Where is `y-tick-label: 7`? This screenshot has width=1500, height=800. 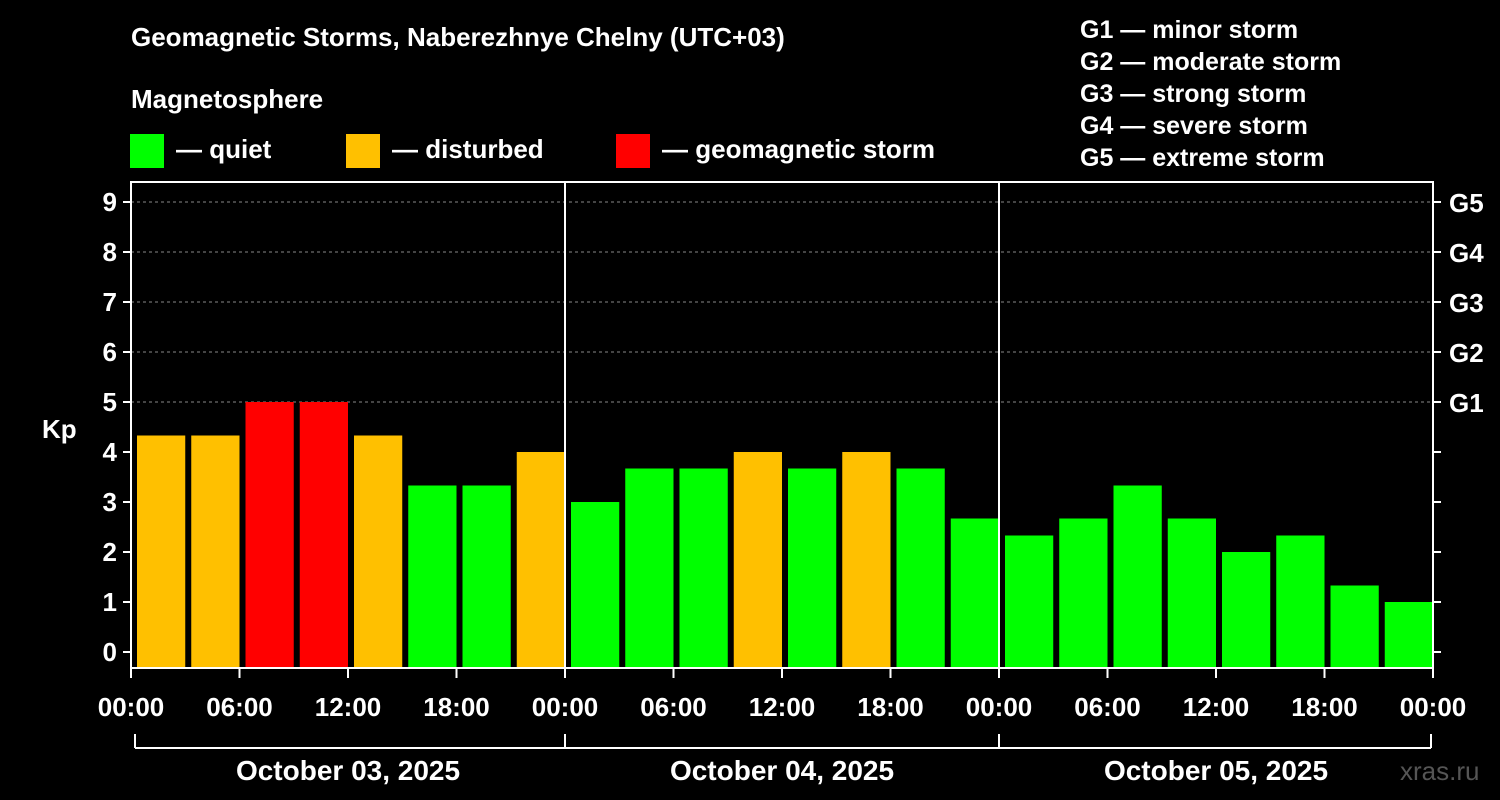
y-tick-label: 7 is located at coordinates (110, 302).